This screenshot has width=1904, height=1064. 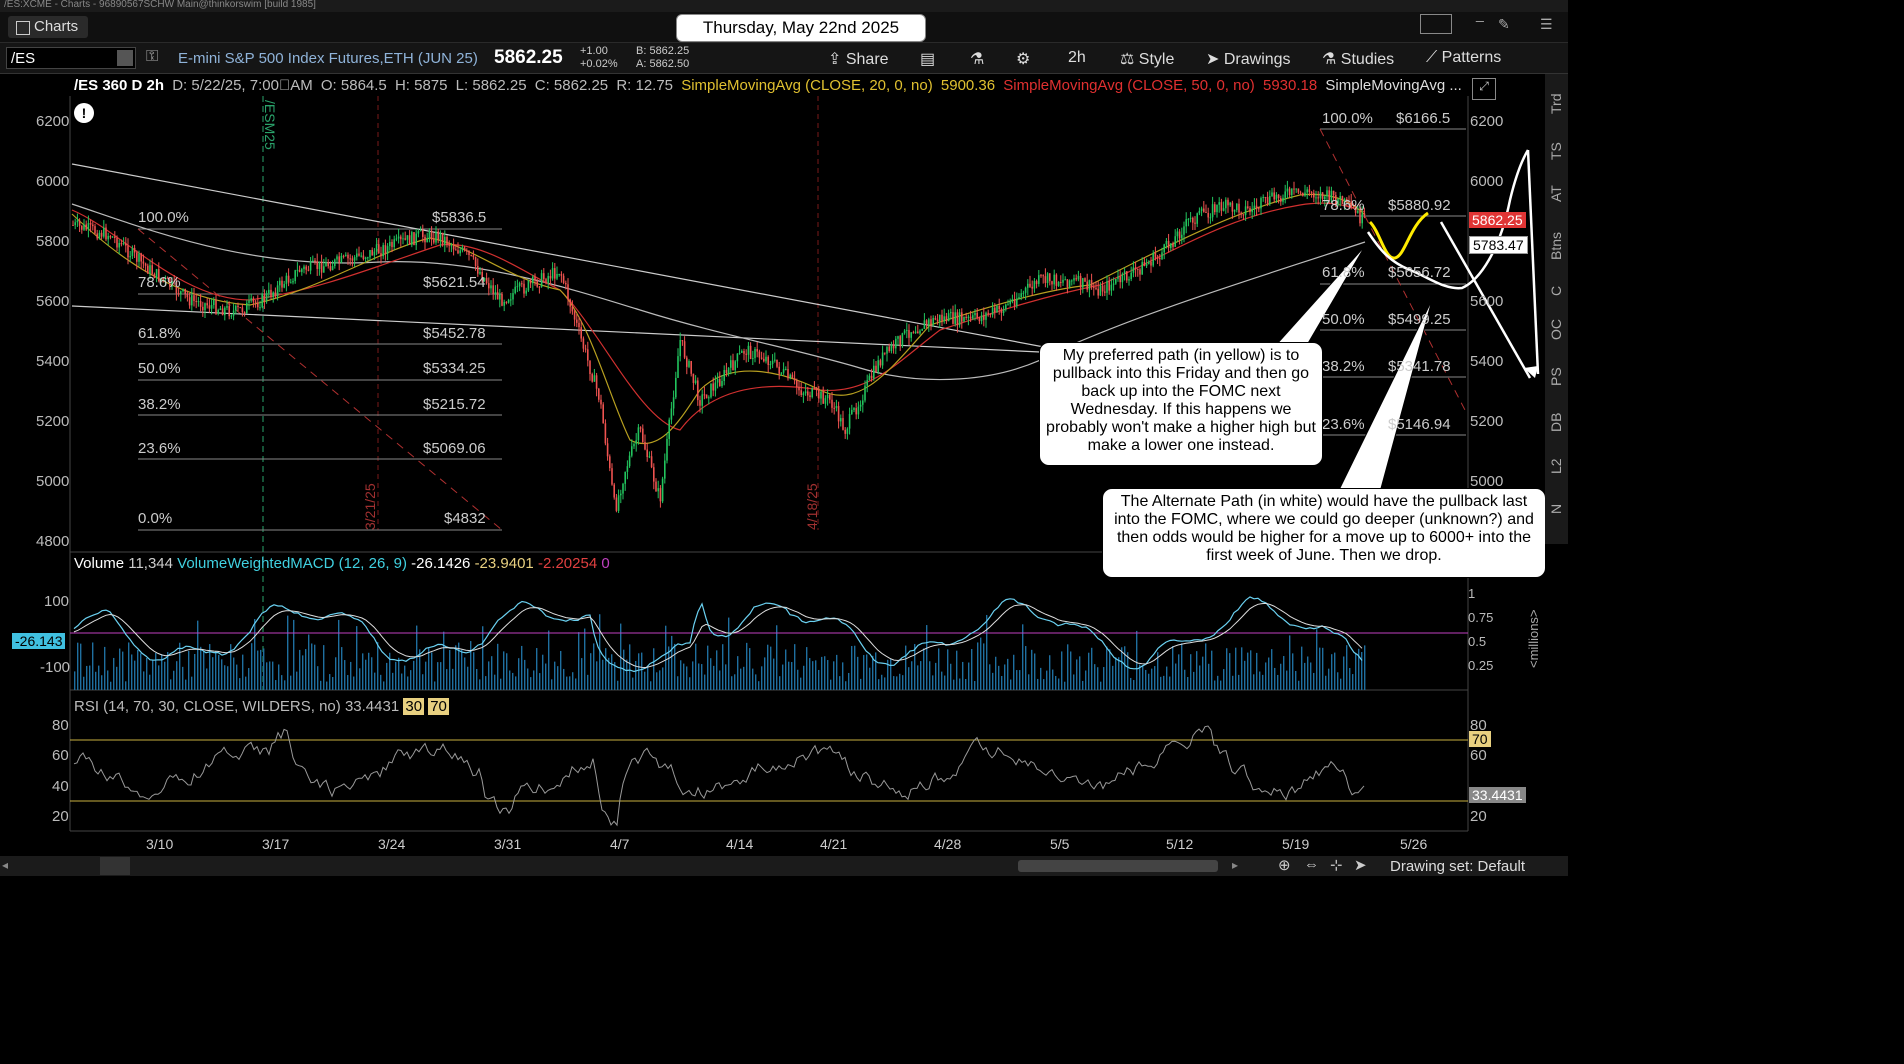 What do you see at coordinates (807, 85) in the screenshot?
I see `sma20-label: SimpleMovingAvg (CLOSE, 20, 0, no)` at bounding box center [807, 85].